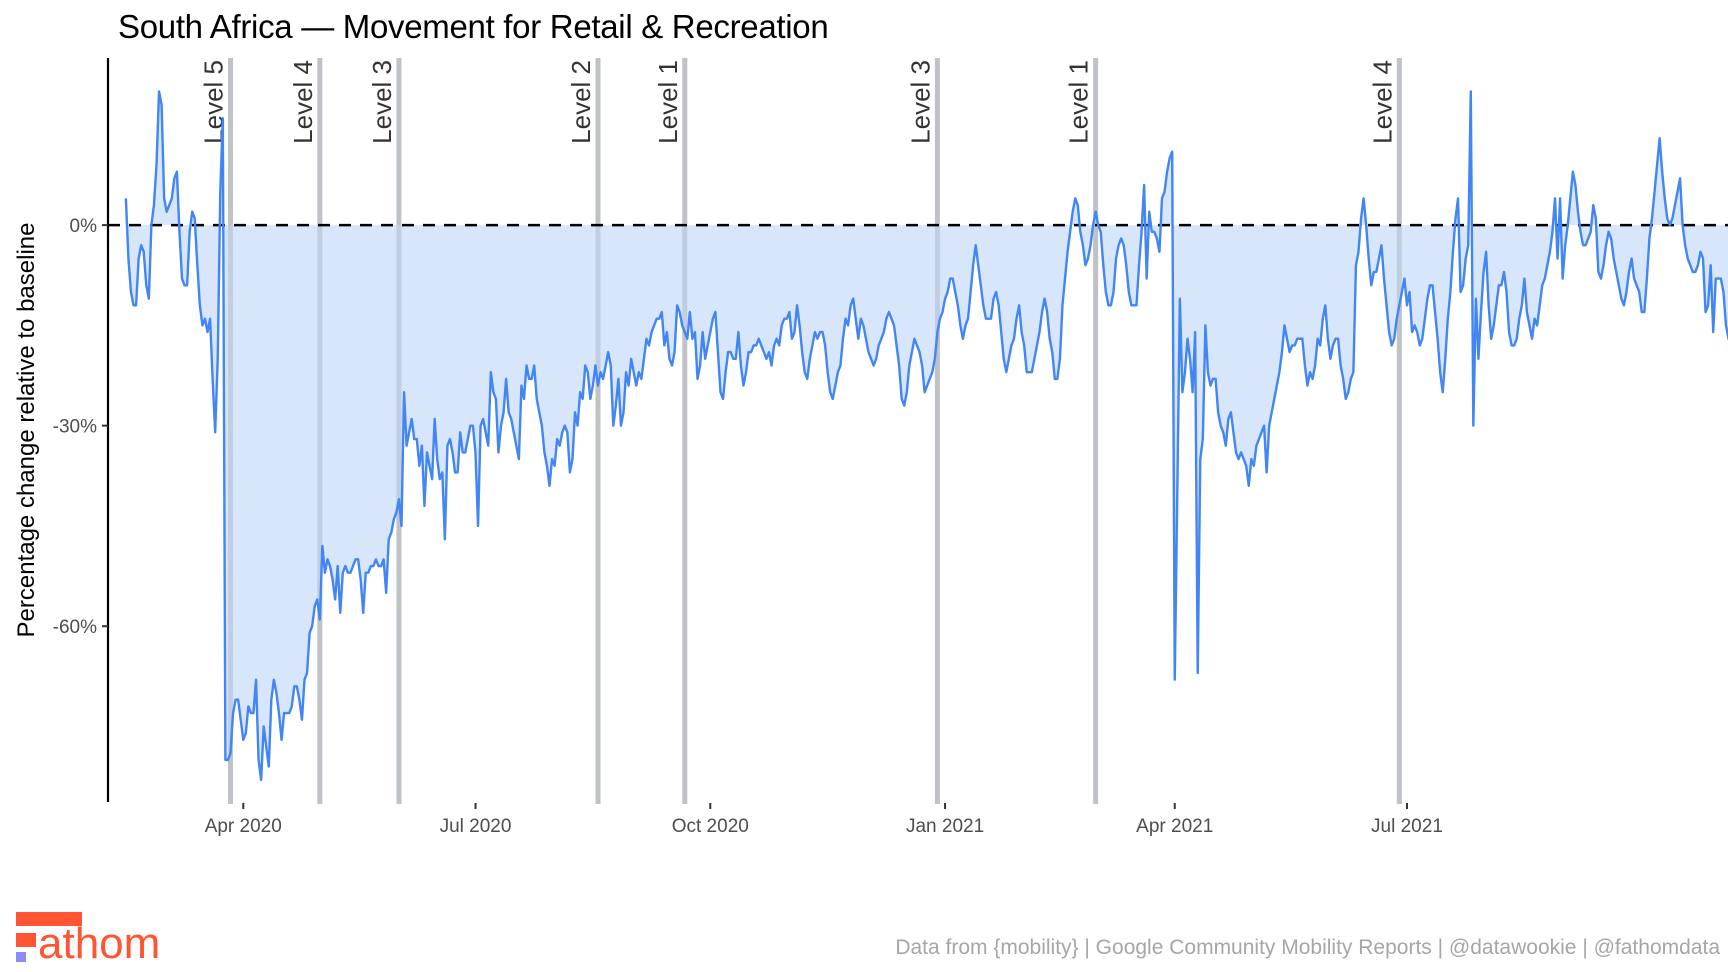  I want to click on level-label-7: Level 4, so click(1382, 102).